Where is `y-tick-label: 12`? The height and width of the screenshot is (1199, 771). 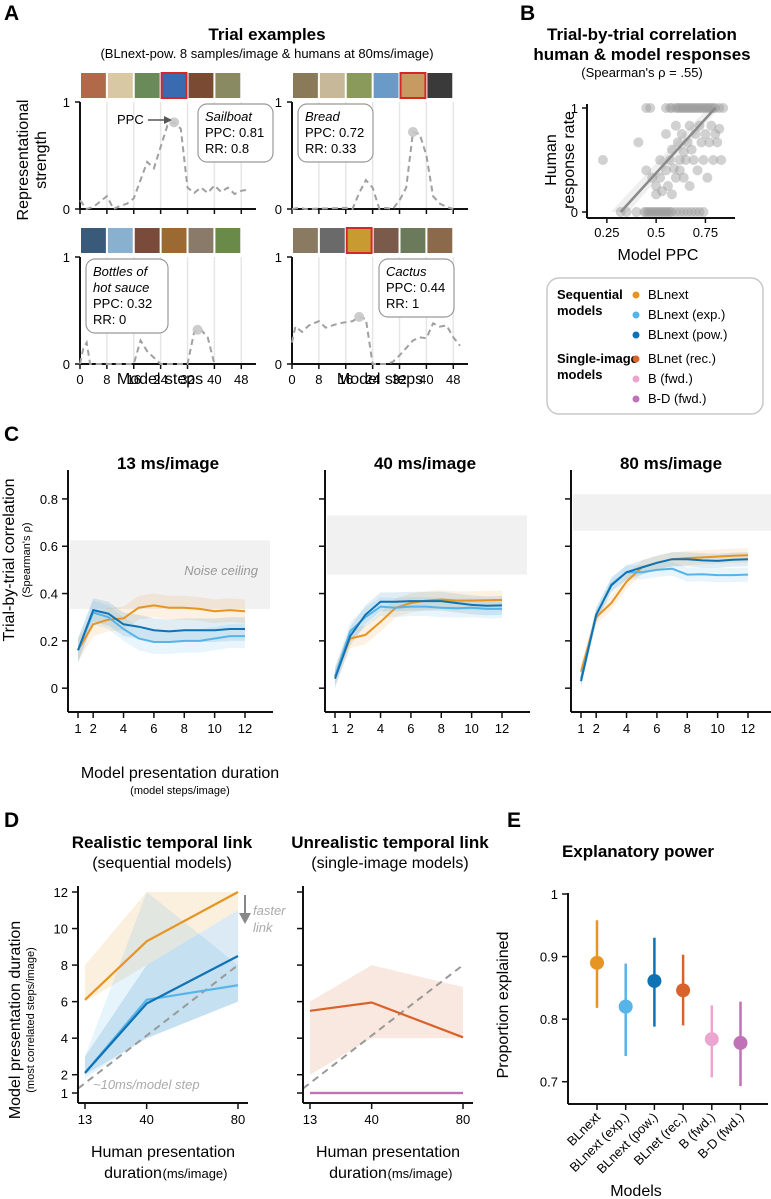 y-tick-label: 12 is located at coordinates (61, 892).